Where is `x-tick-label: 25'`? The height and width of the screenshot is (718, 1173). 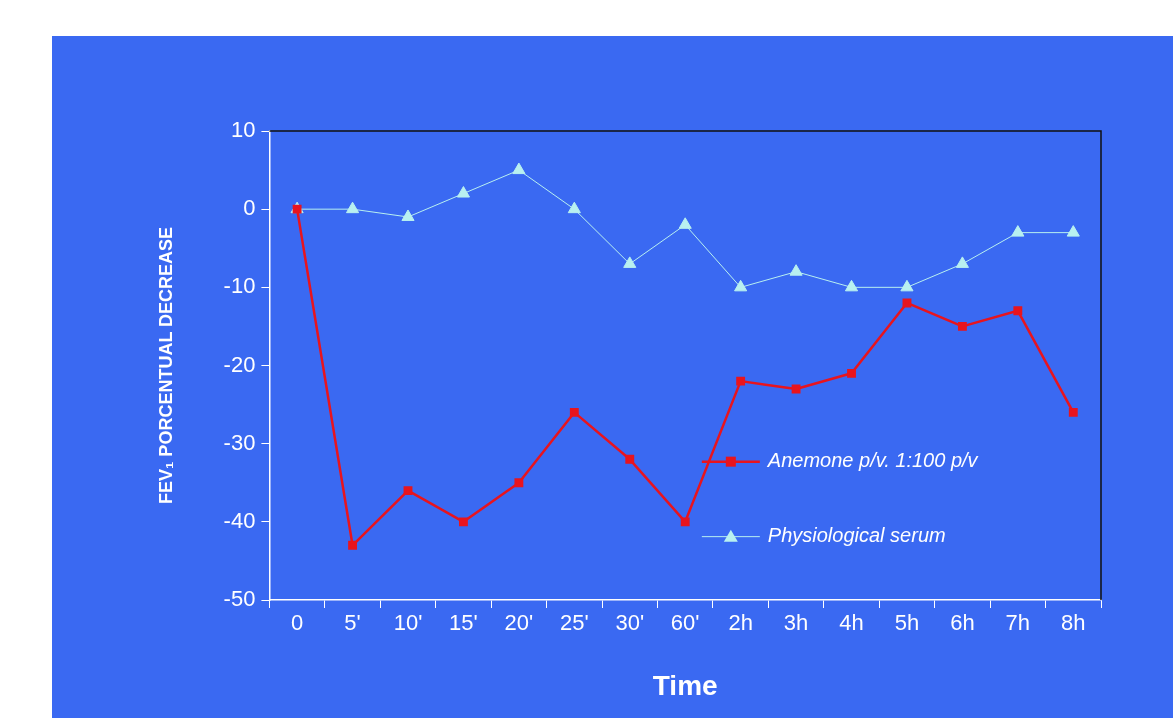
x-tick-label: 25' is located at coordinates (574, 623).